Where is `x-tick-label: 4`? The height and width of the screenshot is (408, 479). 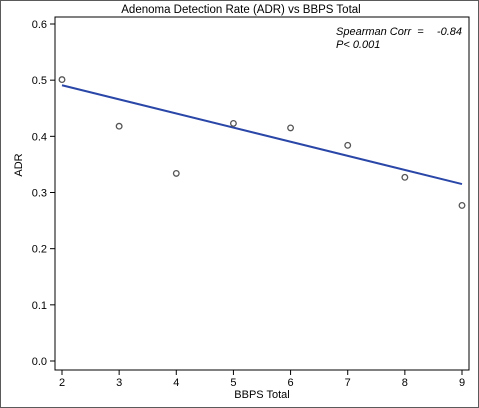 x-tick-label: 4 is located at coordinates (176, 383).